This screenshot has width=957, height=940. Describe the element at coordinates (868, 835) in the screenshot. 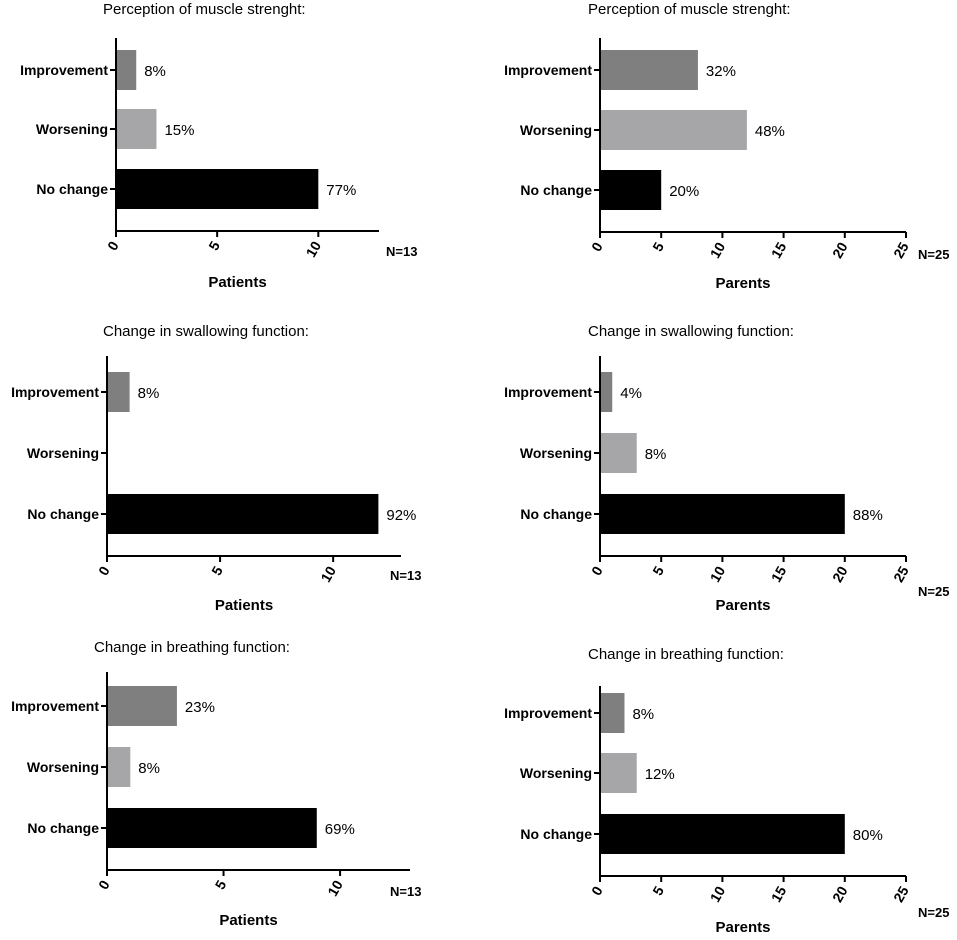

I see `data-label-no-change: 80%` at that location.